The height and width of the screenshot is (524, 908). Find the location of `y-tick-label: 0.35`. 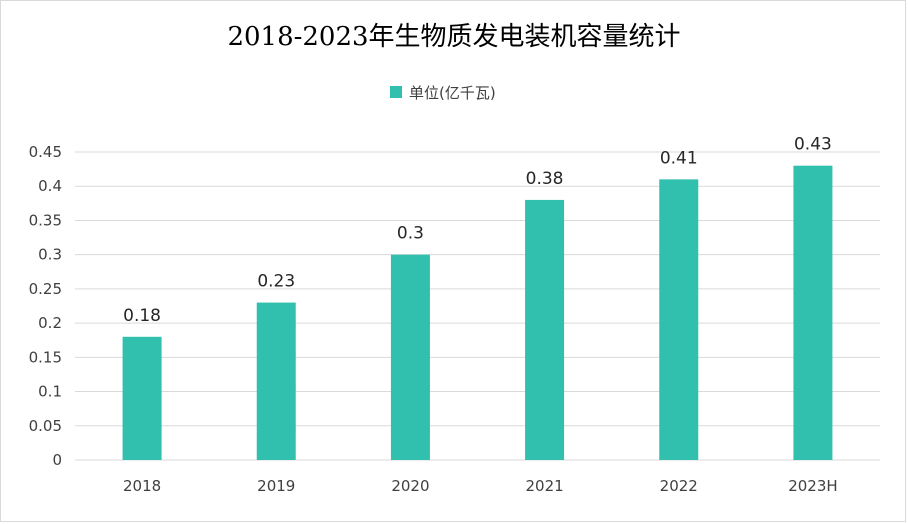

y-tick-label: 0.35 is located at coordinates (45, 220).